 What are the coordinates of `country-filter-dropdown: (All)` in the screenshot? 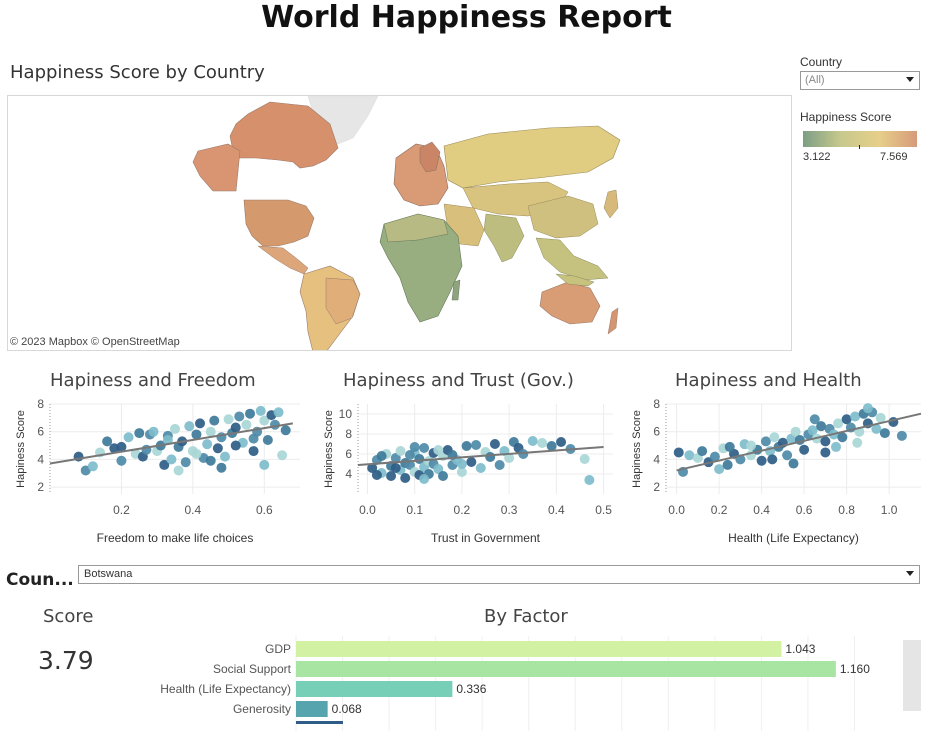 It's located at (860, 80).